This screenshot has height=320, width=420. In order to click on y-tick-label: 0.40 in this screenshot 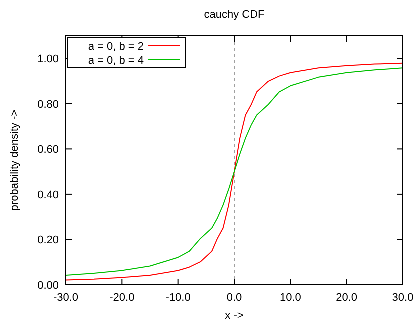, I will do `click(48, 195)`.